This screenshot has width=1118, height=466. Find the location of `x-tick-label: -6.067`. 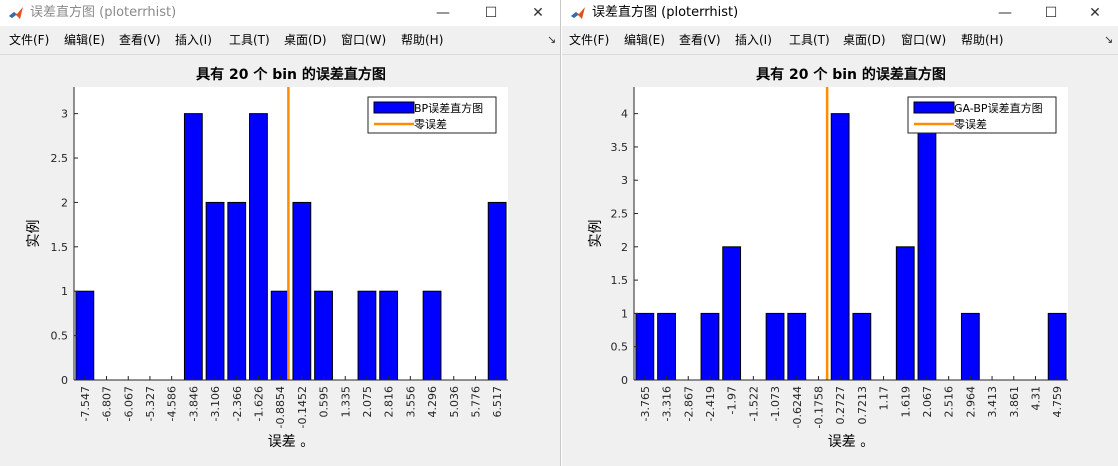

x-tick-label: -6.067 is located at coordinates (128, 403).